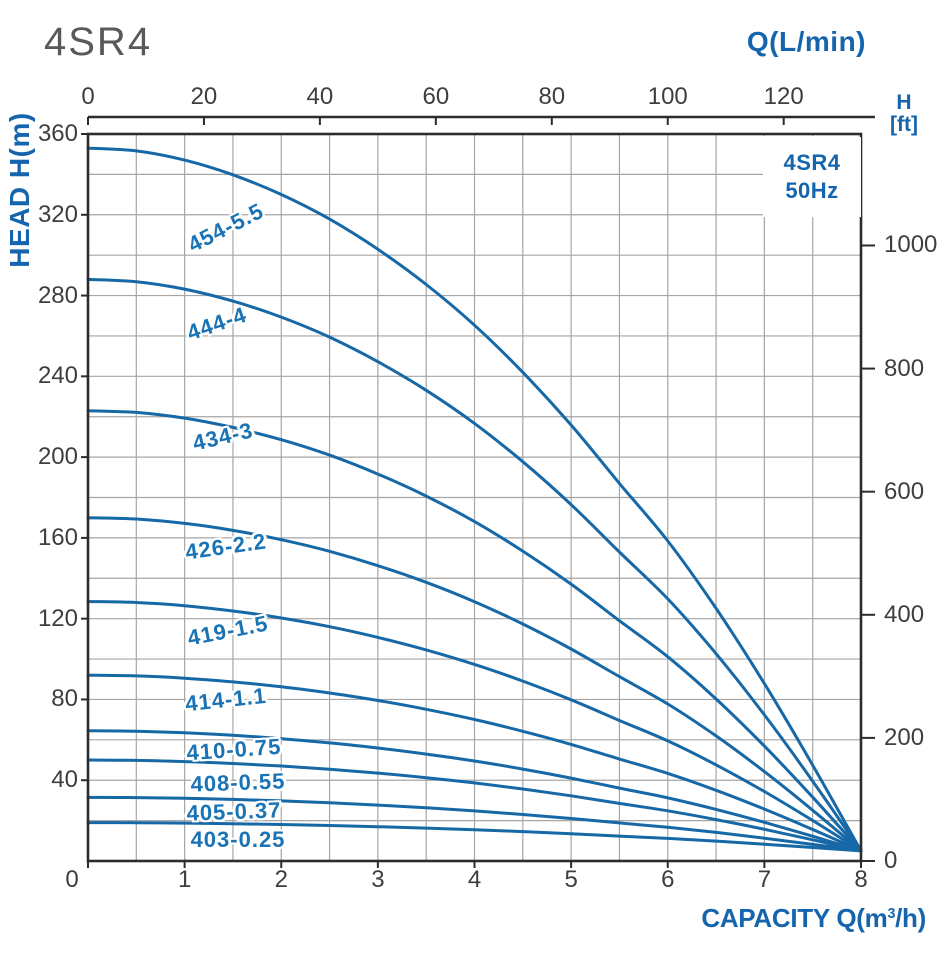 This screenshot has width=944, height=960. I want to click on right-axis-title-line2: [ft], so click(904, 124).